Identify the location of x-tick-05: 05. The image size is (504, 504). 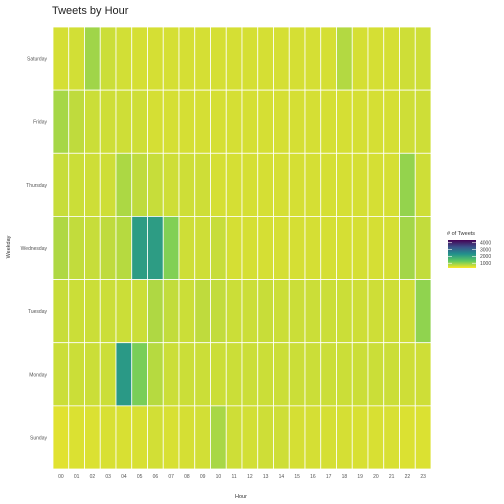
(140, 477).